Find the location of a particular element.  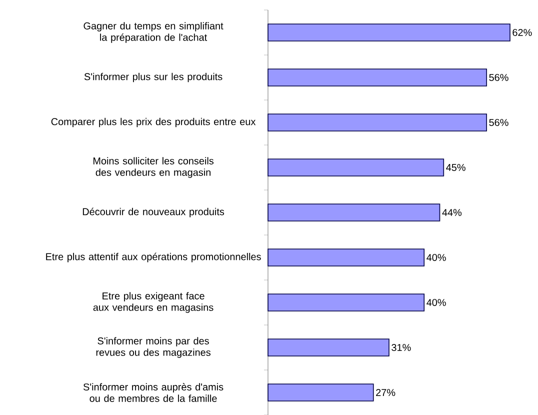

y-tick-label: Comparer plus les prix des produits entre eux is located at coordinates (153, 123).